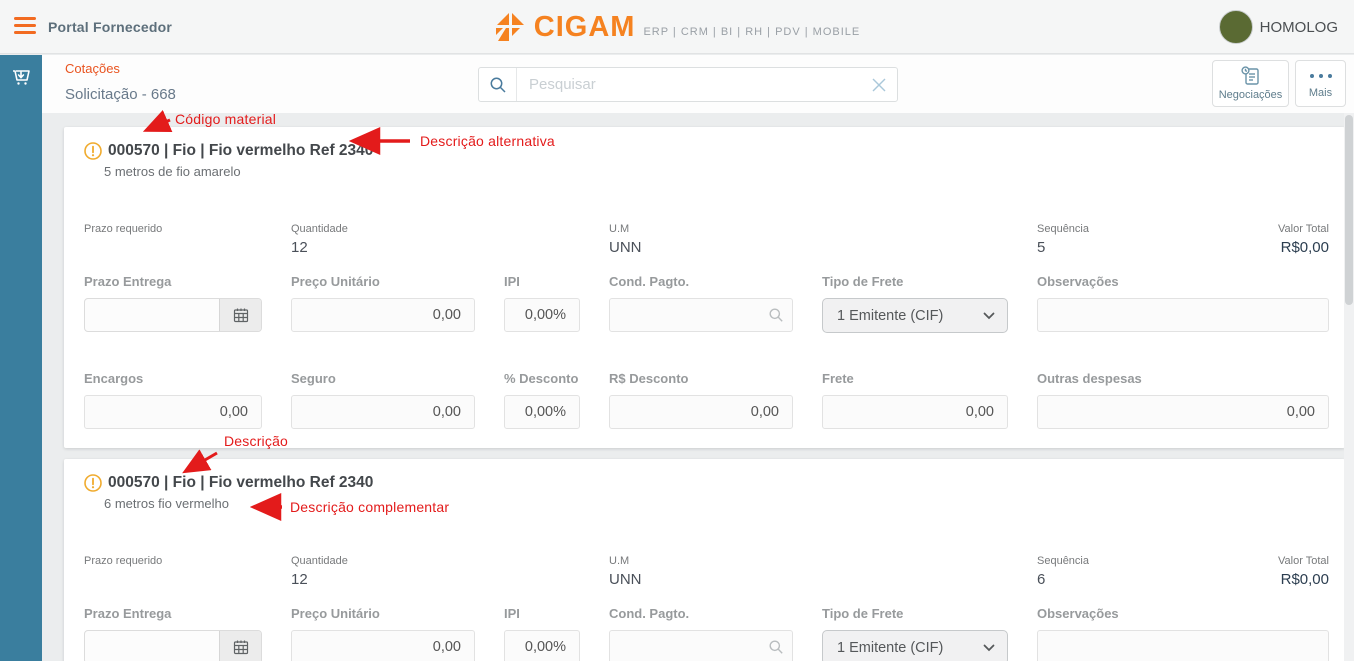 The height and width of the screenshot is (661, 1354). I want to click on user-name: HOMOLOG, so click(1298, 27).